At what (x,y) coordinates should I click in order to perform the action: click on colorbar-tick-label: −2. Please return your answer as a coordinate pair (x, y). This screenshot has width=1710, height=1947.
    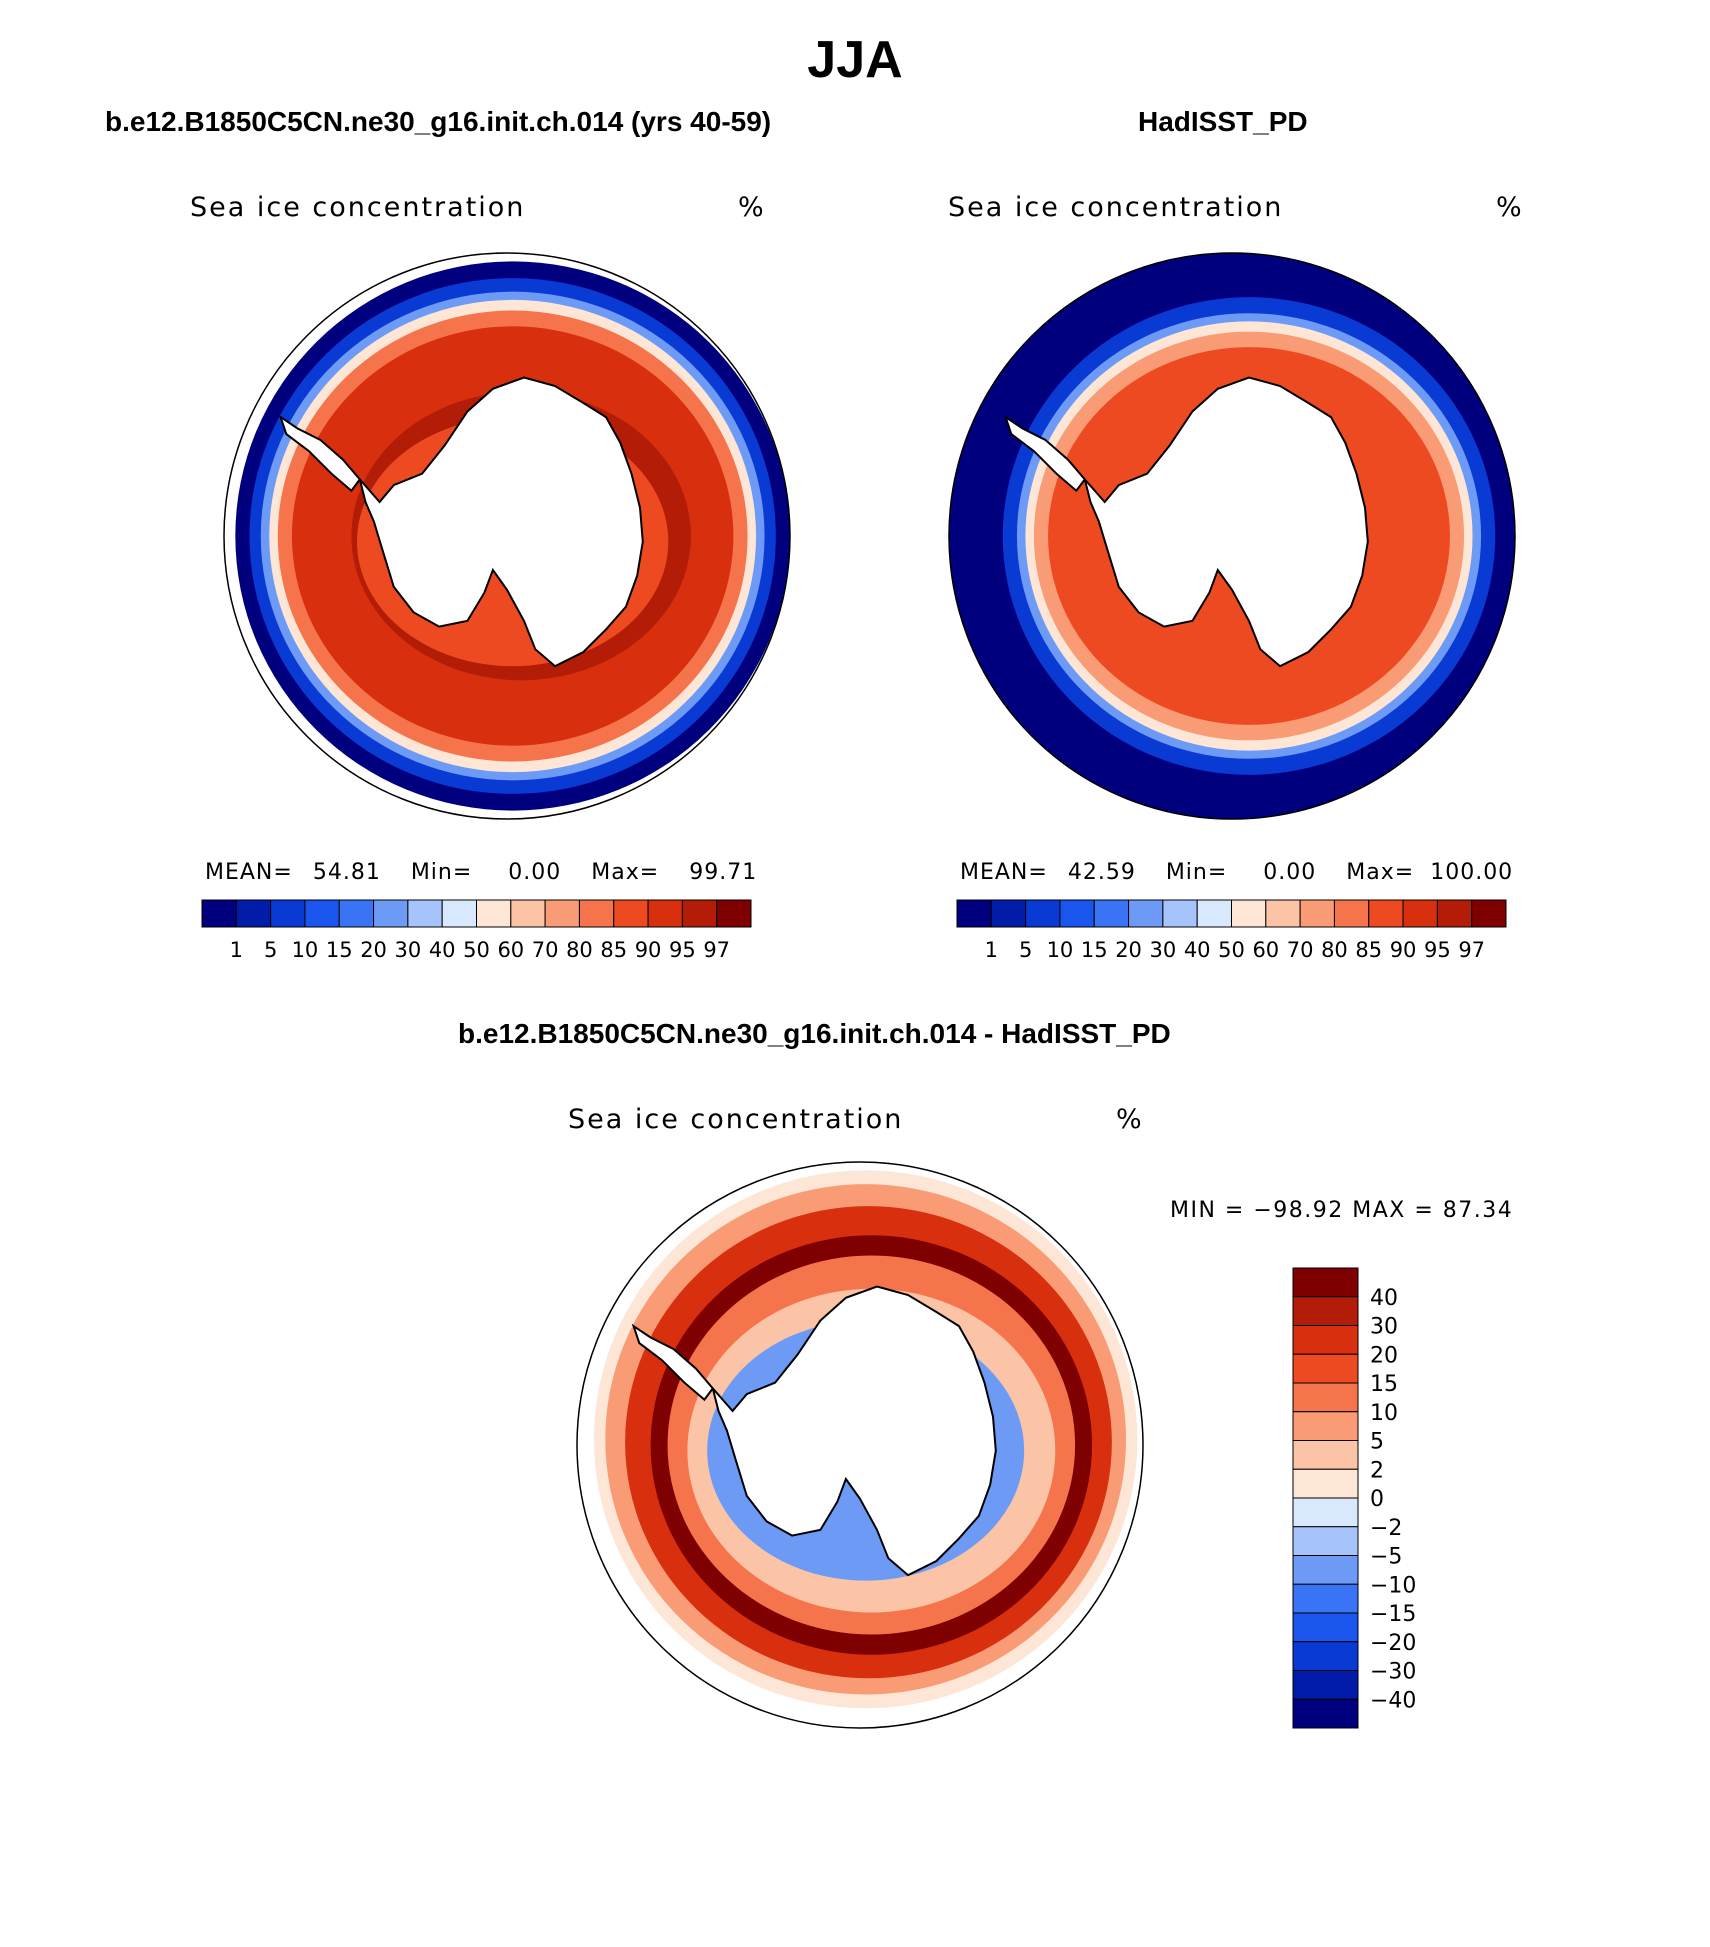
    Looking at the image, I should click on (1386, 1528).